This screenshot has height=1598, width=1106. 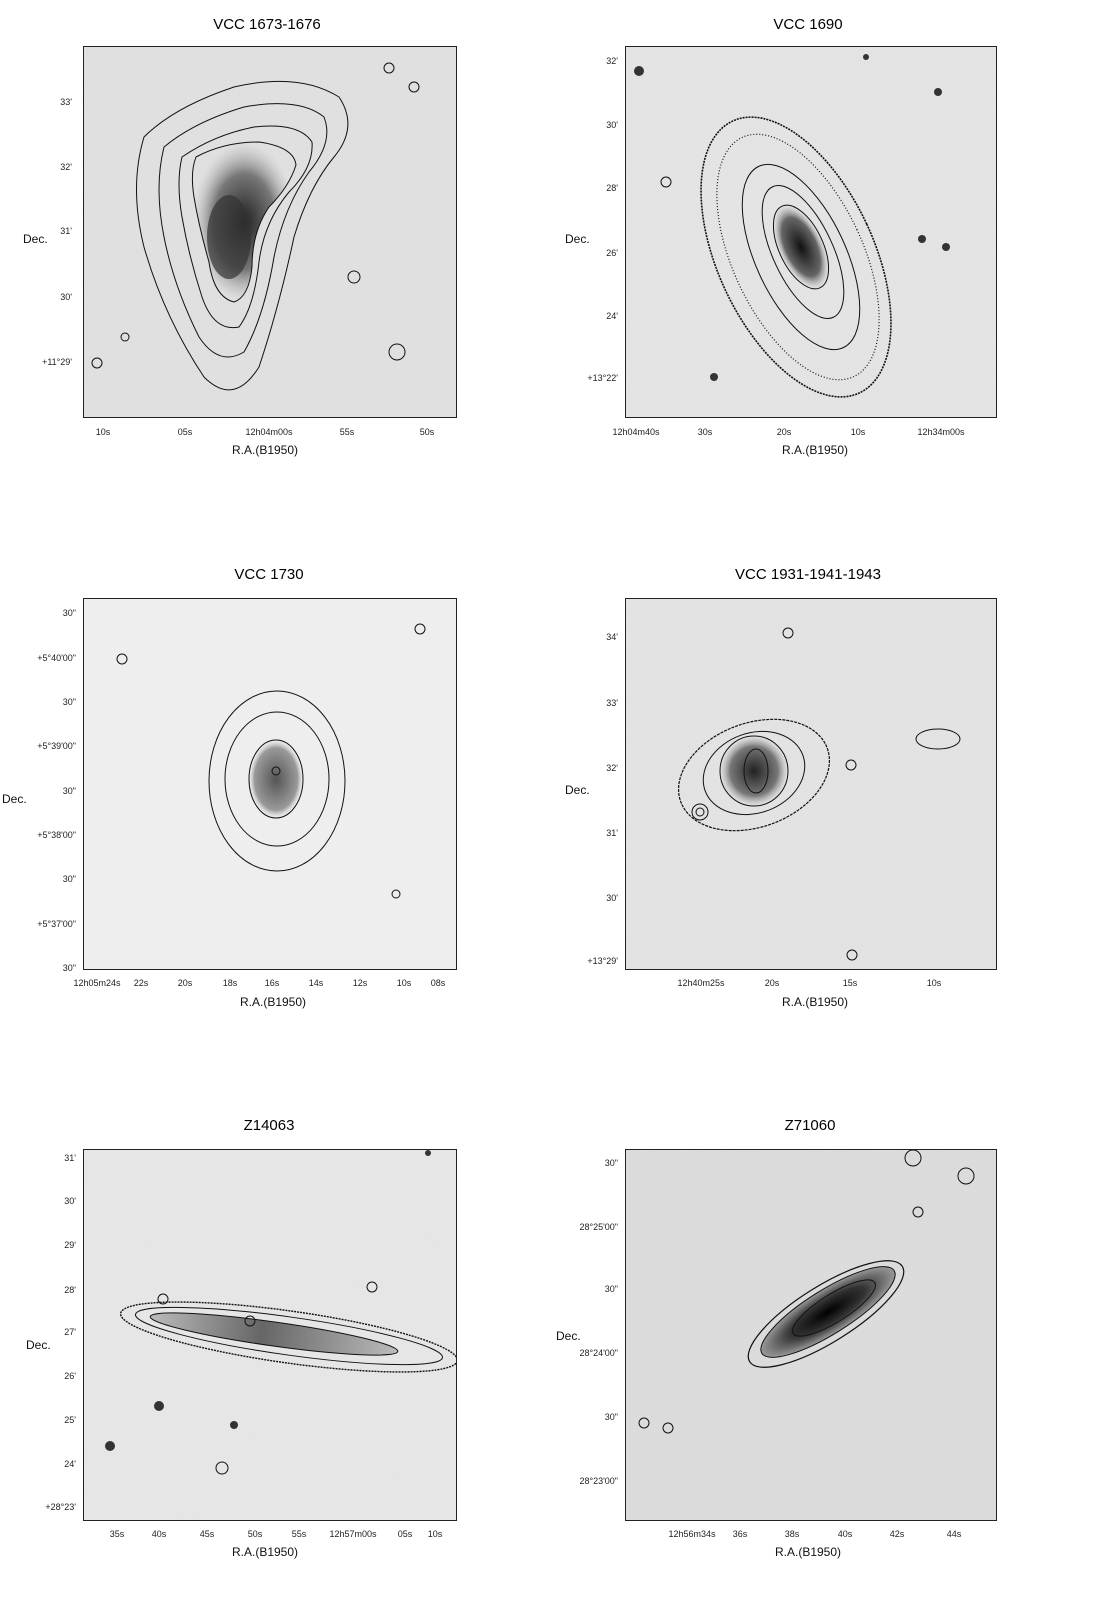 What do you see at coordinates (692, 1534) in the screenshot?
I see `x-tick: 12h56m34s` at bounding box center [692, 1534].